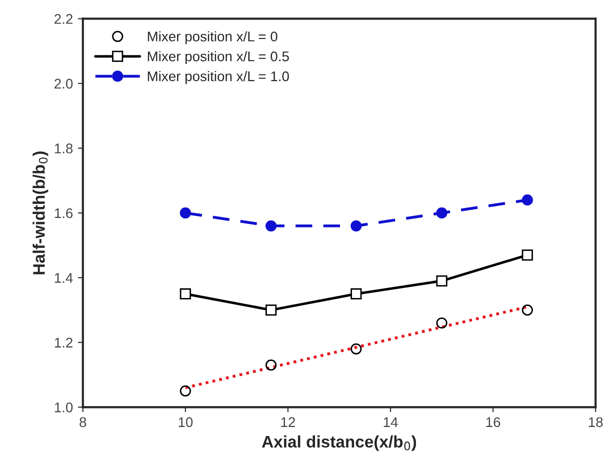 This screenshot has height=468, width=614. I want to click on legend-label: Mixer position x/L = 0.5, so click(218, 57).